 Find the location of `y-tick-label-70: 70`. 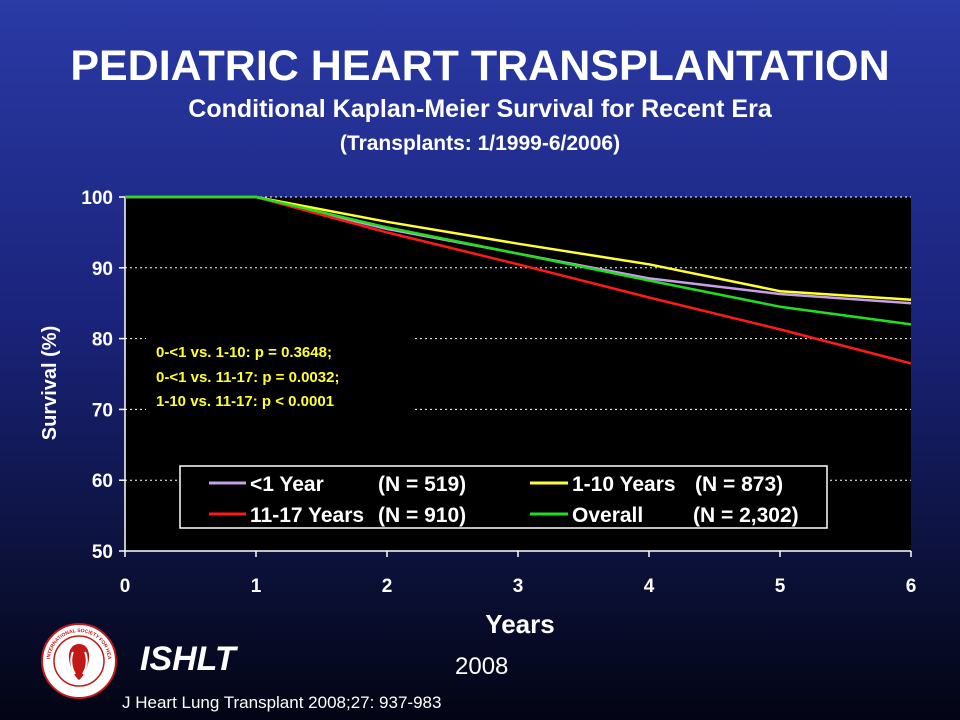

y-tick-label-70: 70 is located at coordinates (102, 410).